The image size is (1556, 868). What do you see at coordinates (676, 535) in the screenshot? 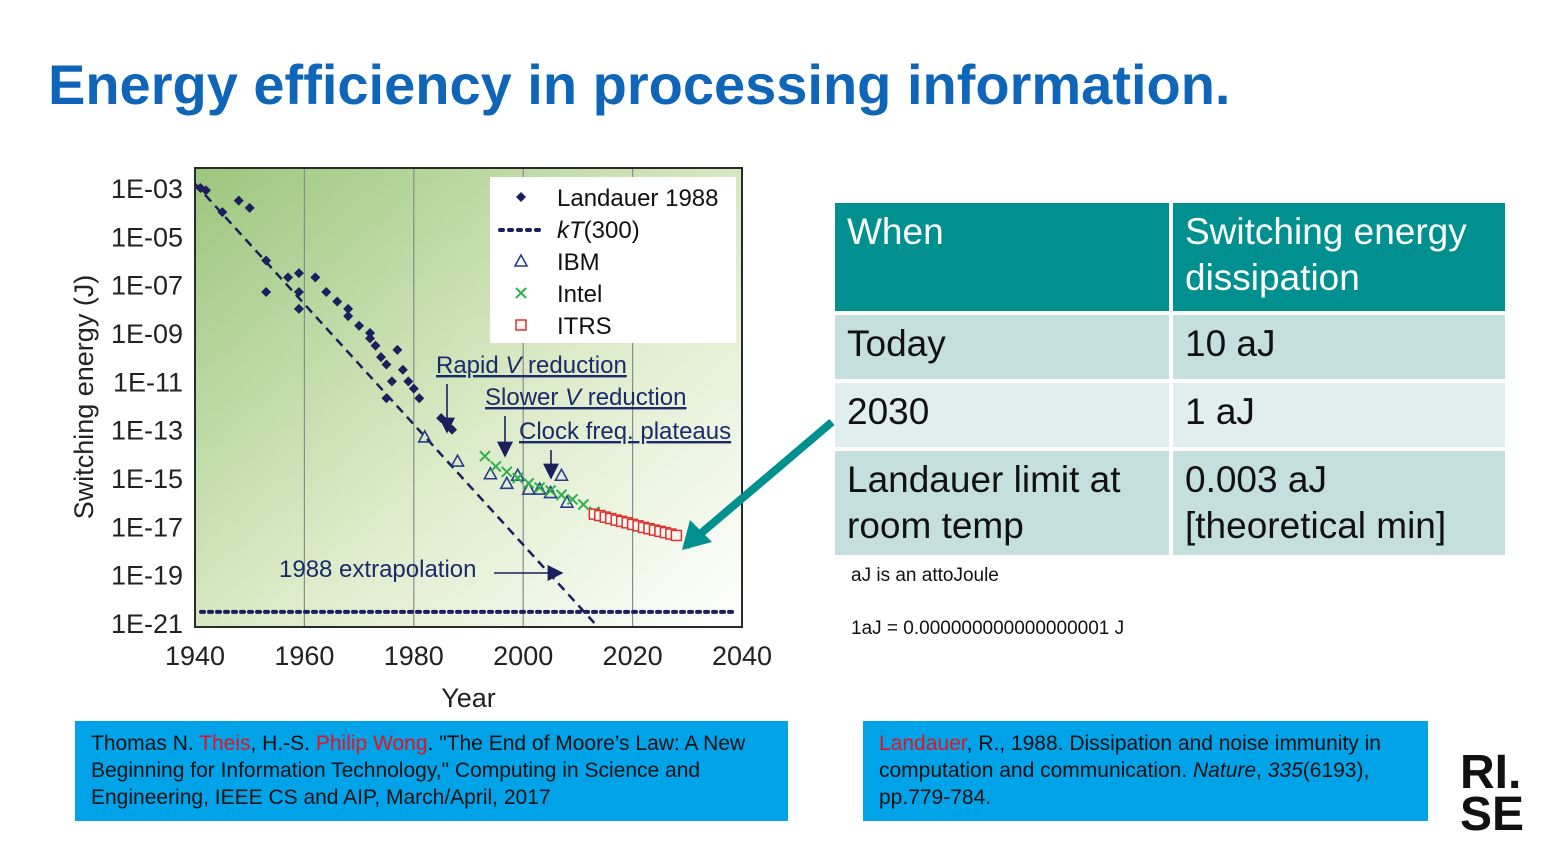
I see `itrs-point` at bounding box center [676, 535].